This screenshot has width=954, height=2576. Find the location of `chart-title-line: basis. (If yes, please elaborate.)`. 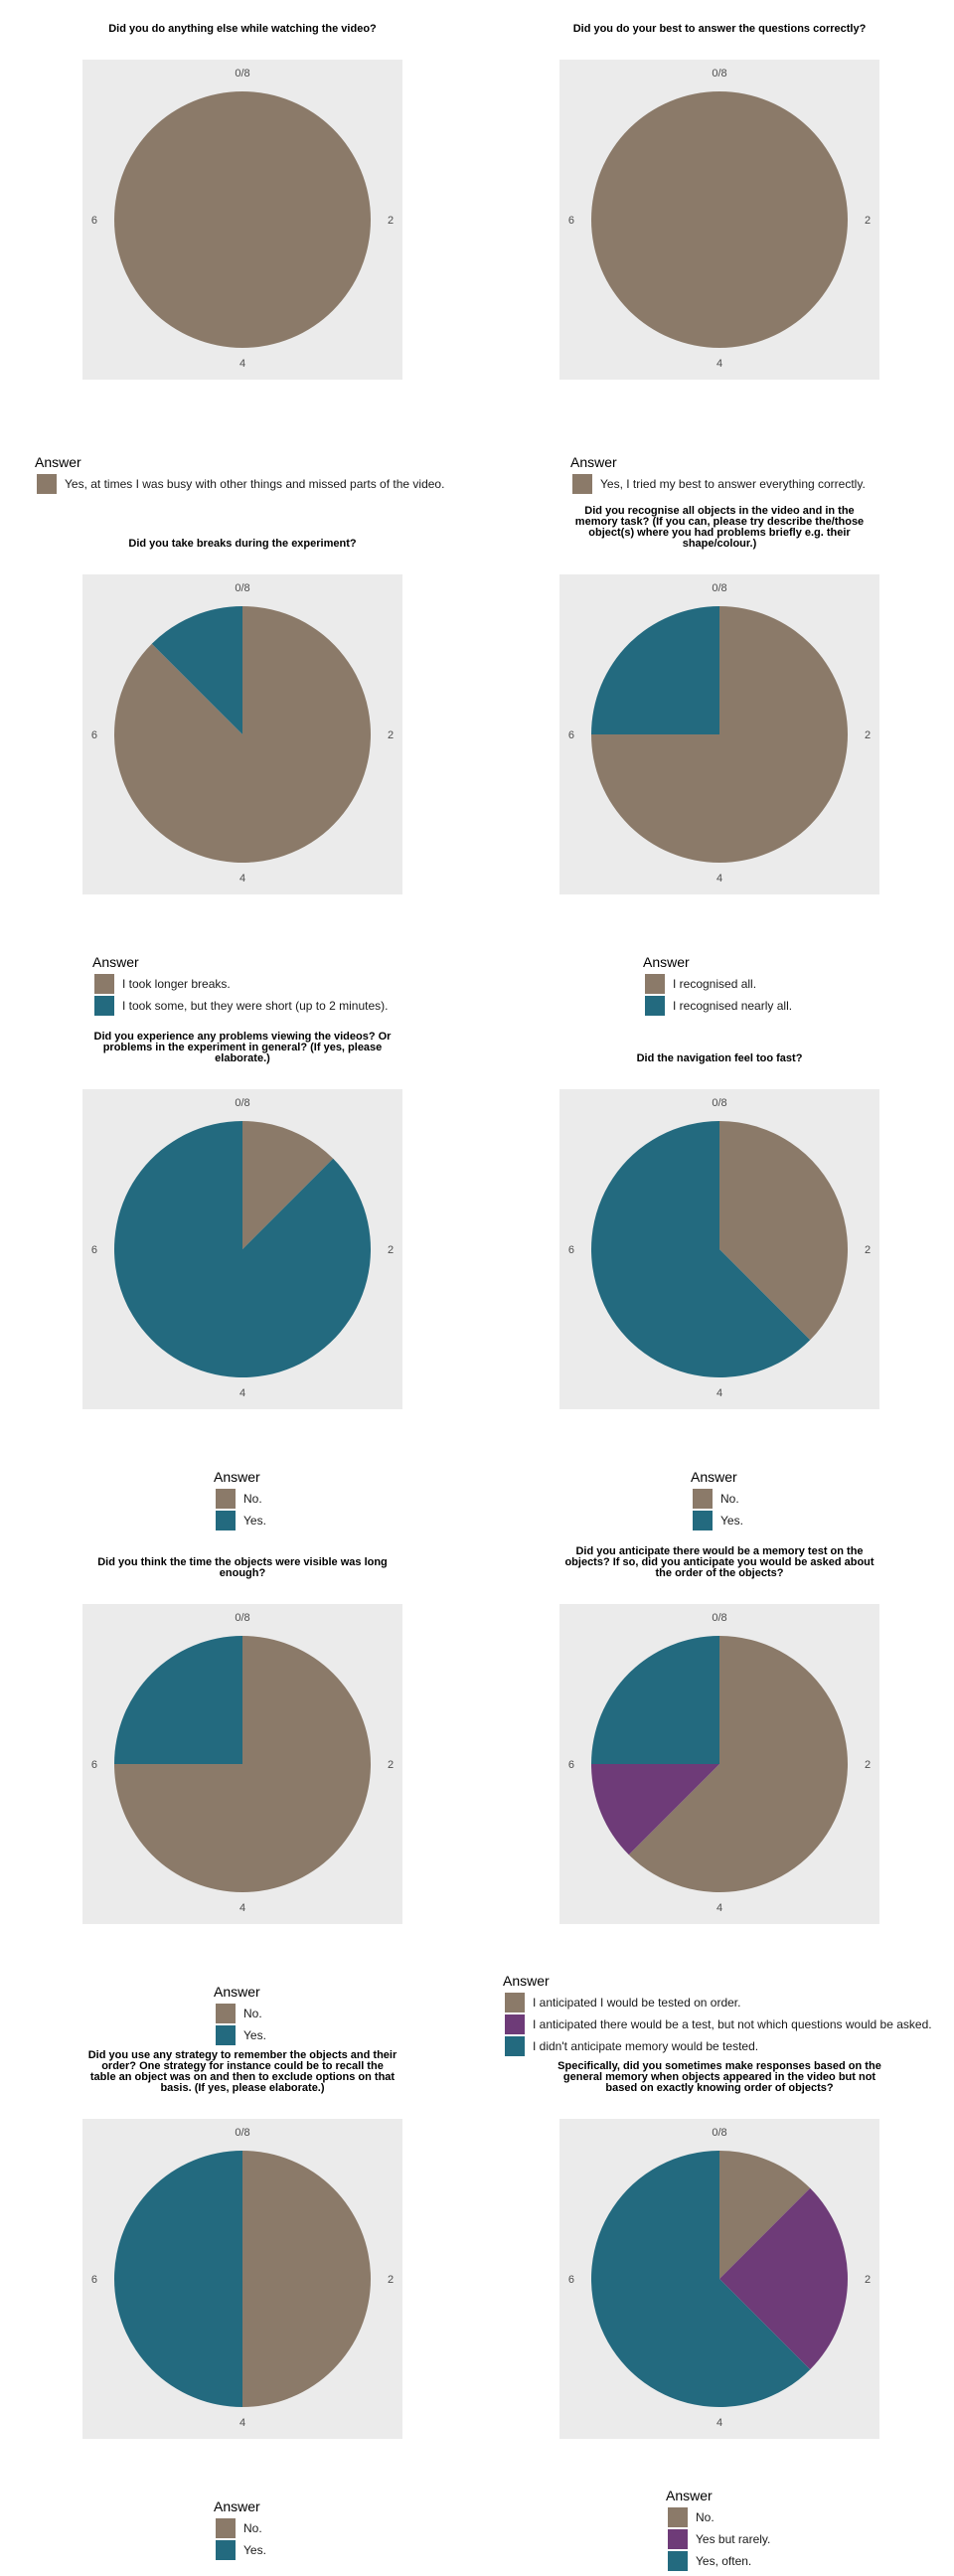

chart-title-line: basis. (If yes, please elaborate.) is located at coordinates (242, 2088).